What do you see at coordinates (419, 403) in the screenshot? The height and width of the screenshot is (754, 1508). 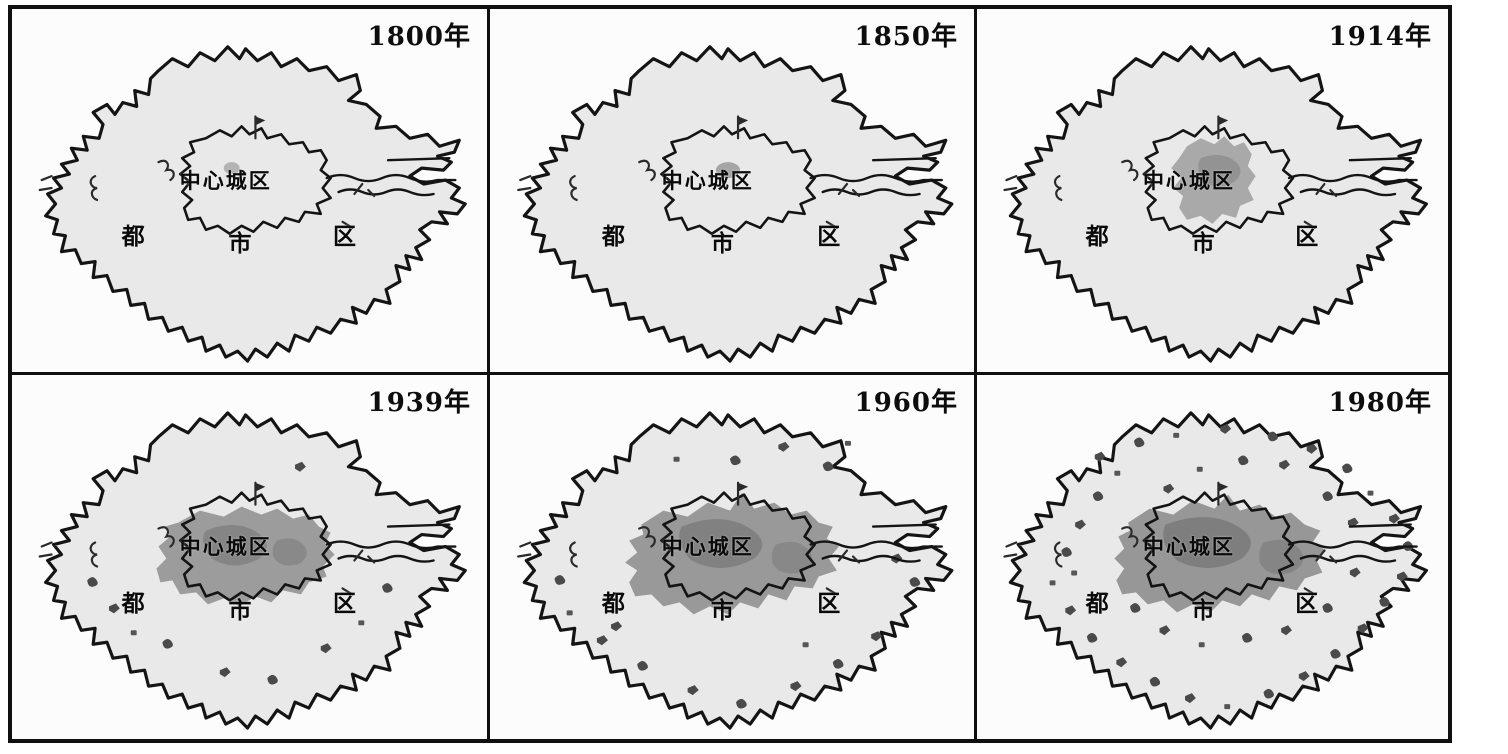 I see `year-label-1939: 1939年` at bounding box center [419, 403].